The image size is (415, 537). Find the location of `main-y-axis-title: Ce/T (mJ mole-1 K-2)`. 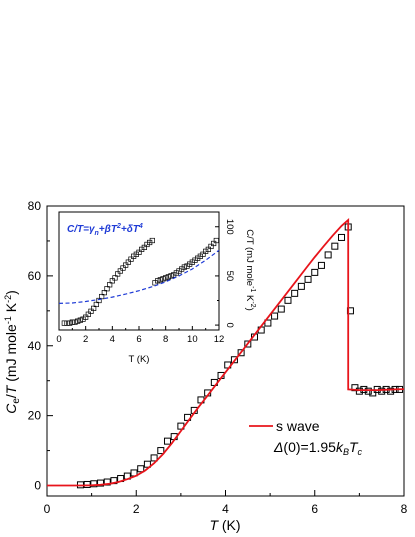

main-y-axis-title: Ce/T (mJ mole-1 K-2) is located at coordinates (12, 352).